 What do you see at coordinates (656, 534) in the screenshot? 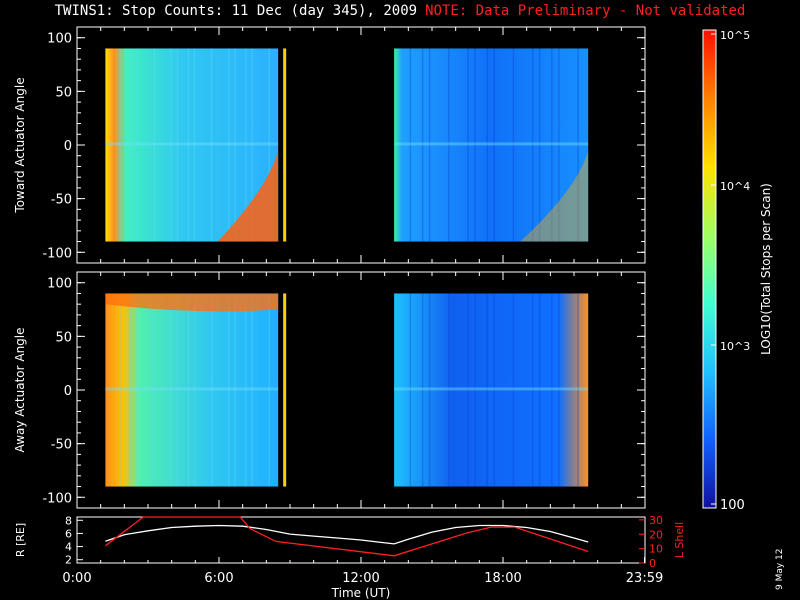
I see `y-right-tick-label: 20` at bounding box center [656, 534].